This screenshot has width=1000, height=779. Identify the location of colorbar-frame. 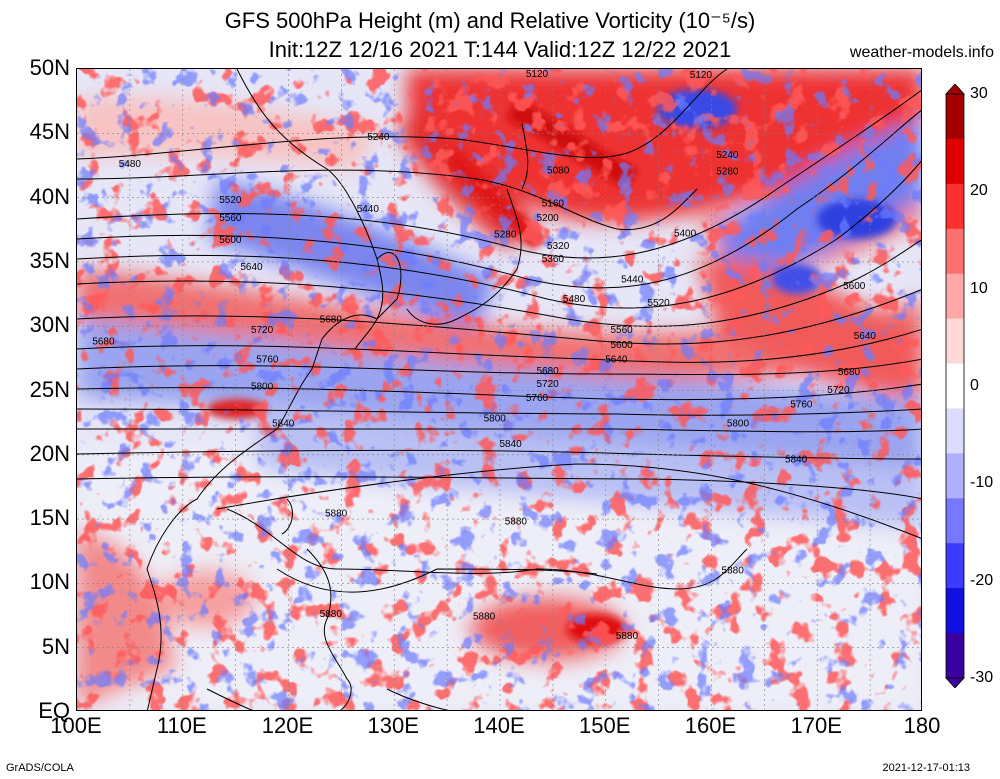
(955, 386).